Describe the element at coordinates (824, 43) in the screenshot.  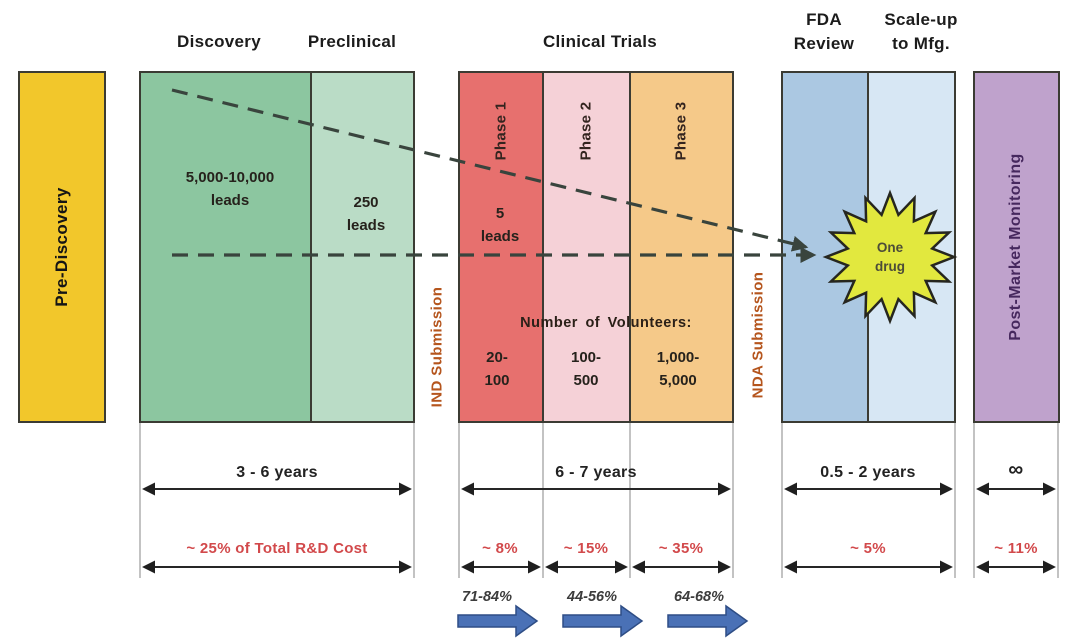
I see `header-fda-review-line2: Review` at that location.